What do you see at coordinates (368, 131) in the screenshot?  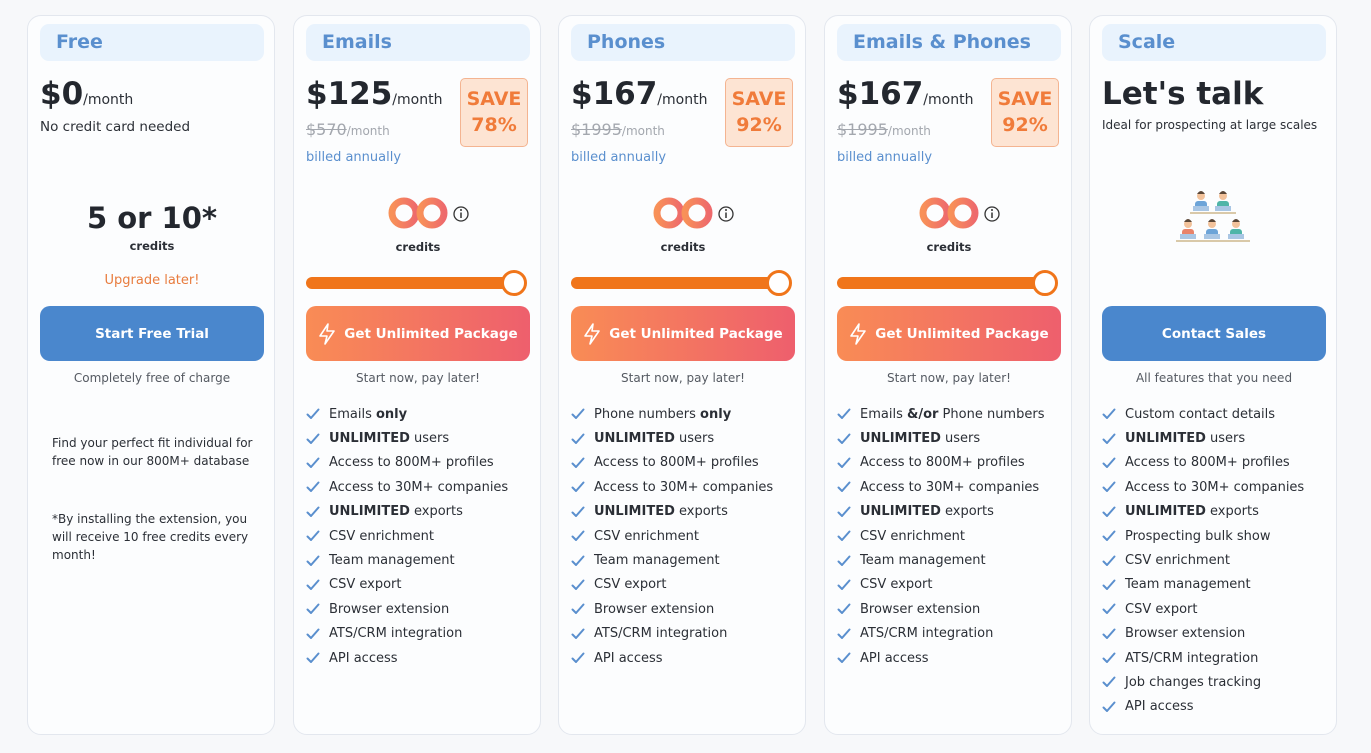 I see `old-period: /month` at bounding box center [368, 131].